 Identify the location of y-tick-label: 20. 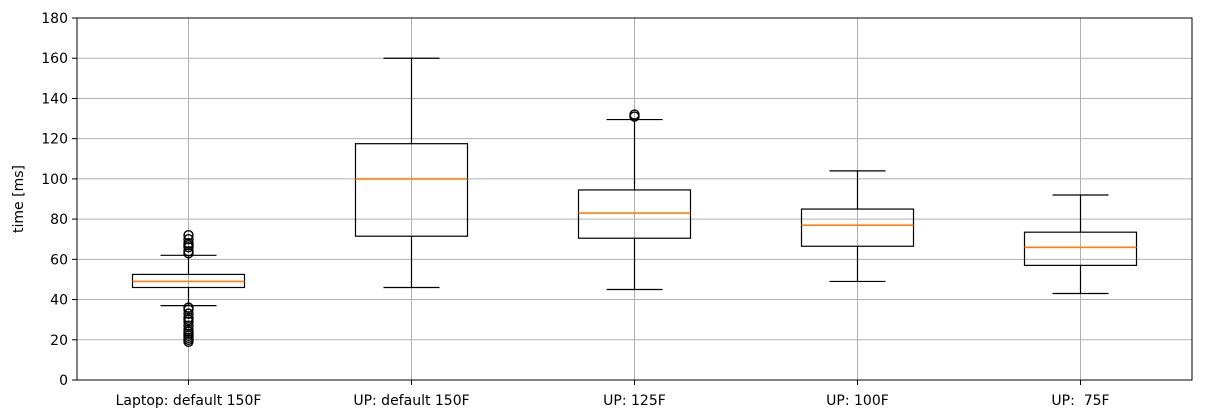
(59, 341).